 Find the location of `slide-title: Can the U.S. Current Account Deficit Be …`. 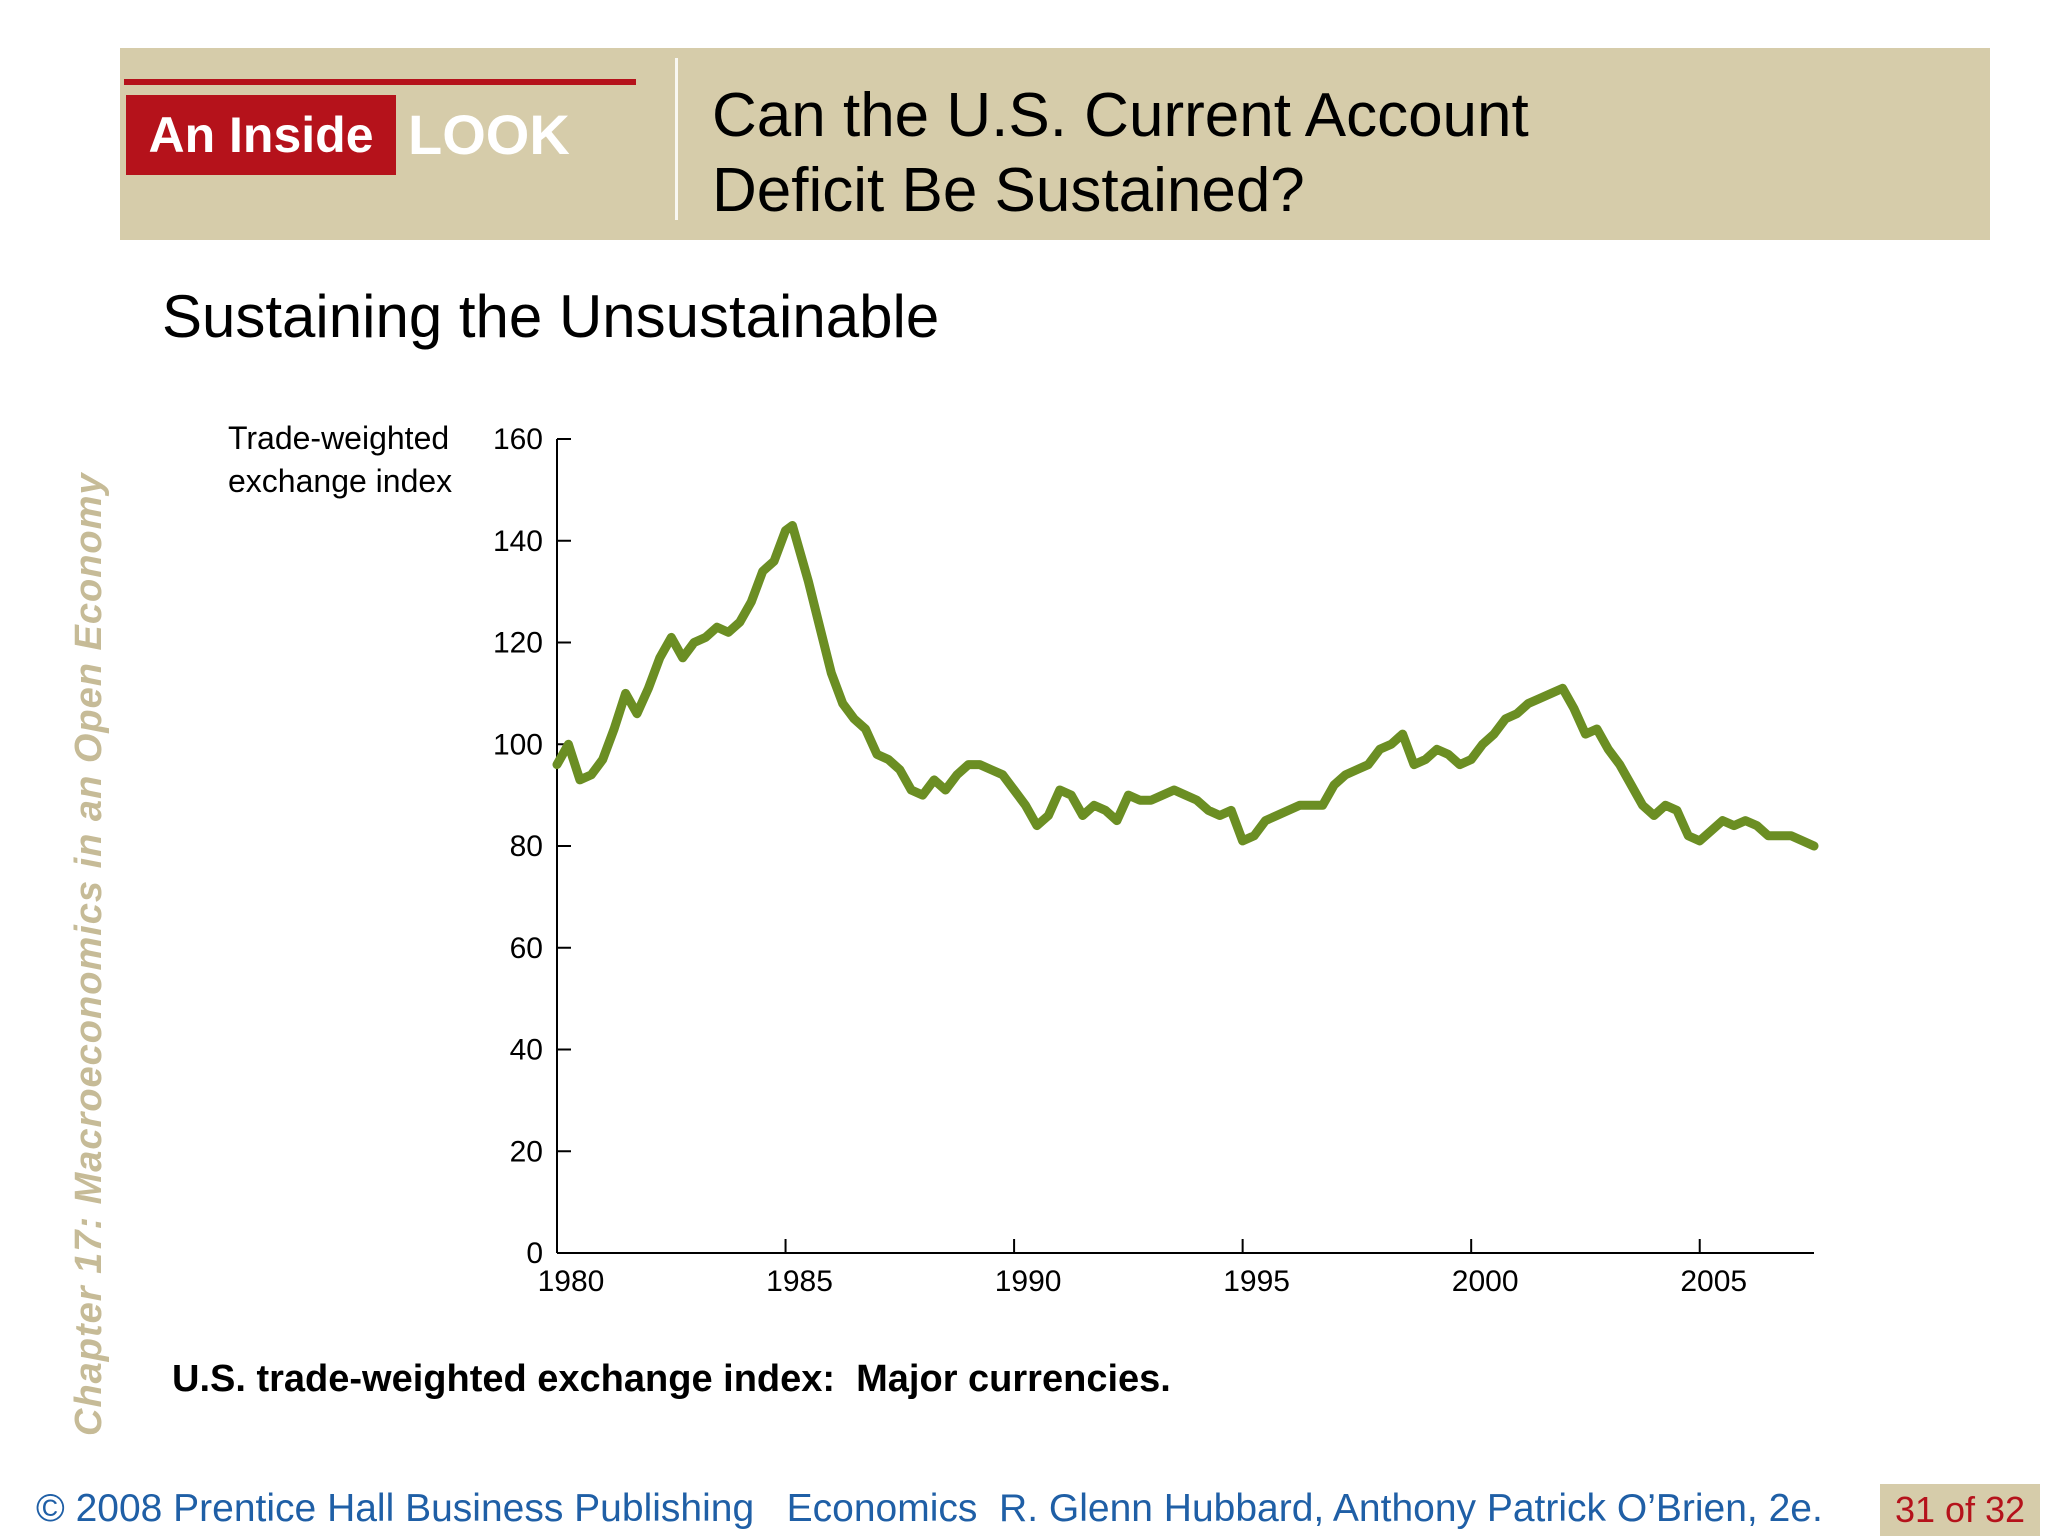

slide-title: Can the U.S. Current Account Deficit Be … is located at coordinates (1262, 153).